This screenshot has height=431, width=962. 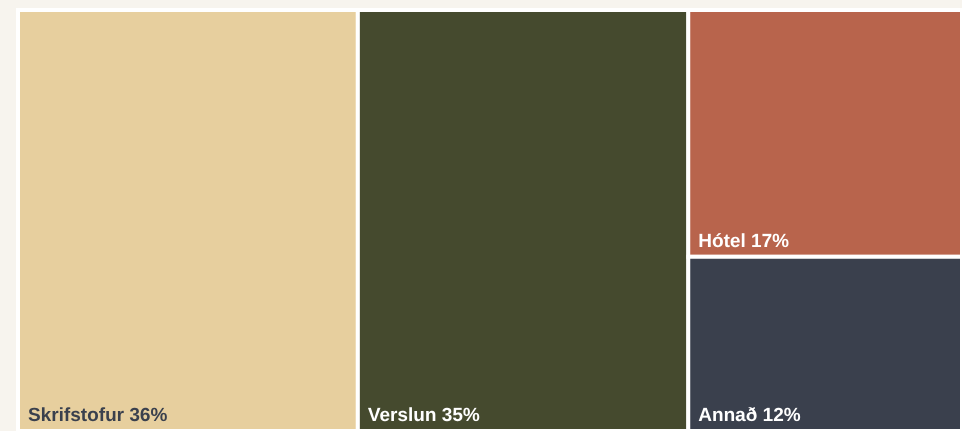 I want to click on data-label: 36%, so click(x=148, y=415).